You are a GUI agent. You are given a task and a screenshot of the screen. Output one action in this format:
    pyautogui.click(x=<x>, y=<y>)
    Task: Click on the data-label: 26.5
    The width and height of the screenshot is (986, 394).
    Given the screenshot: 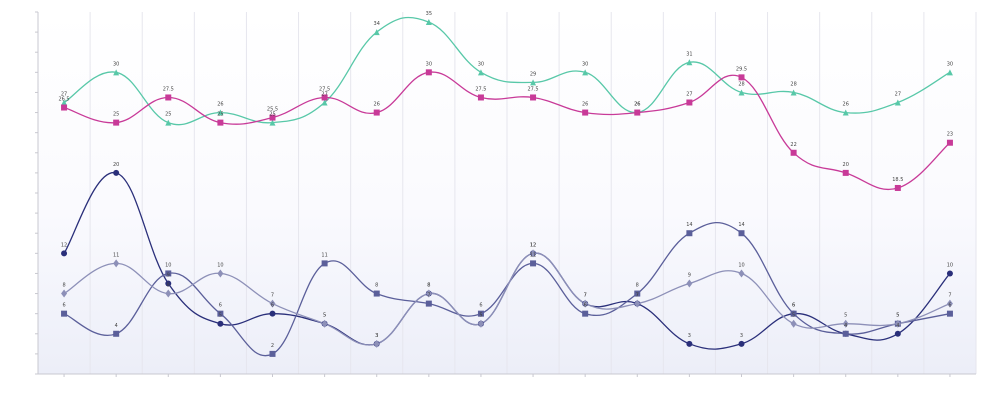 What is the action you would take?
    pyautogui.click(x=63, y=100)
    